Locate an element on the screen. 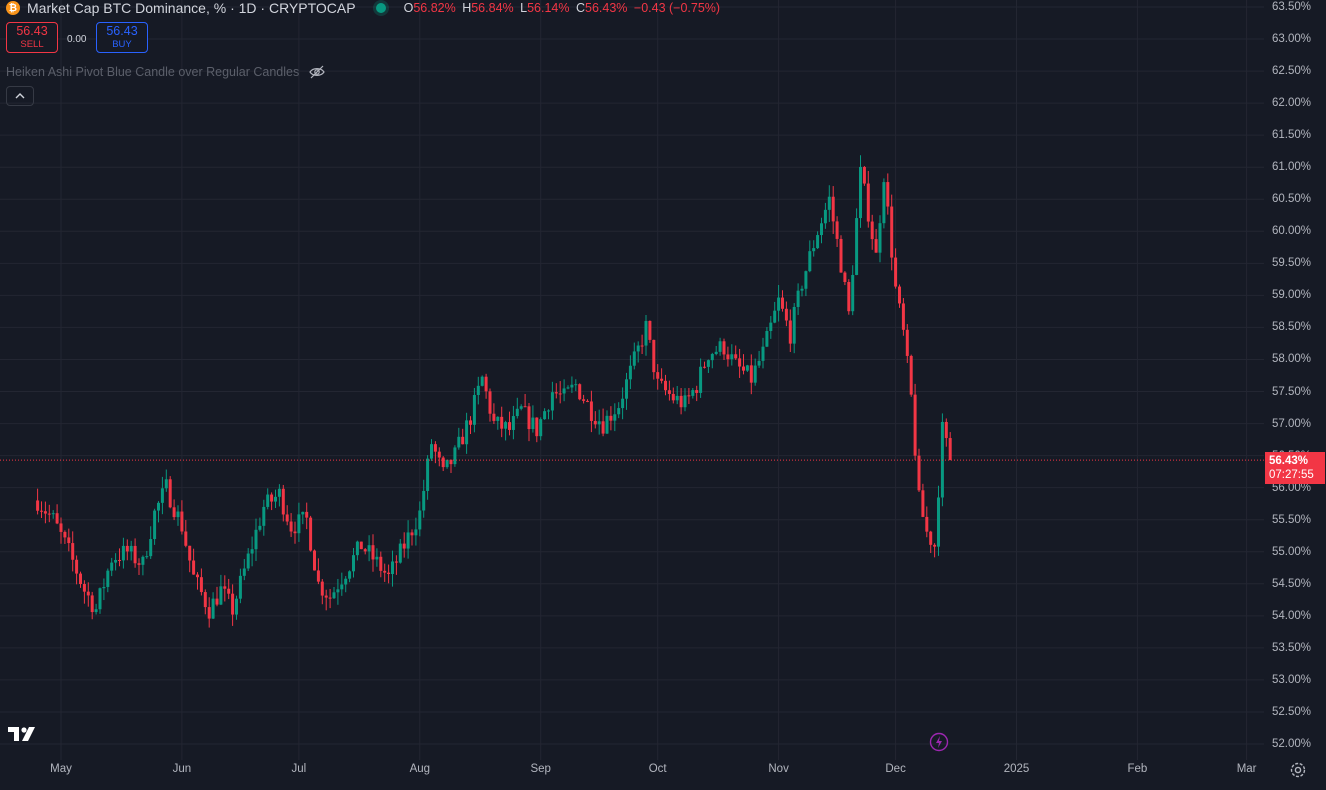 The height and width of the screenshot is (790, 1326). collapse-legend-button is located at coordinates (20, 96).